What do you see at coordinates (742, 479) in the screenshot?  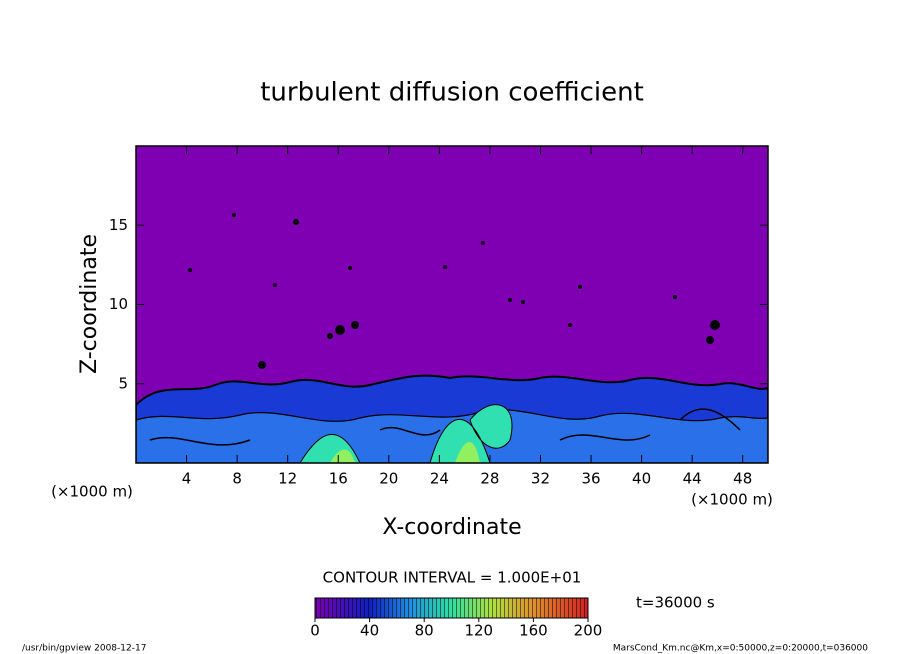 I see `x-tick-label: 48` at bounding box center [742, 479].